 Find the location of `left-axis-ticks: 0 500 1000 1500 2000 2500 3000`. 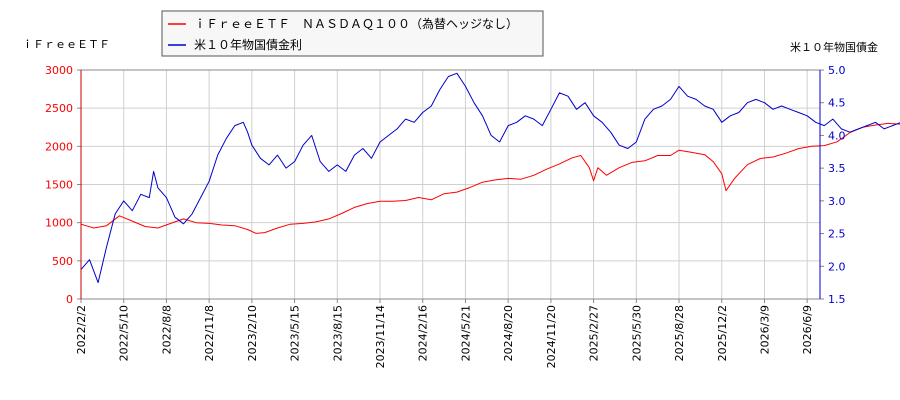

left-axis-ticks: 0 500 1000 1500 2000 2500 3000 is located at coordinates (63, 185).